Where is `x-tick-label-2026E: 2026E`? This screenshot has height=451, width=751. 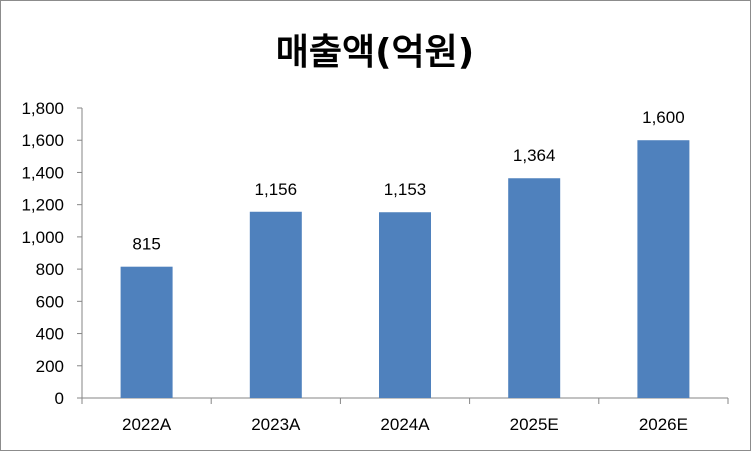 x-tick-label-2026E: 2026E is located at coordinates (663, 424).